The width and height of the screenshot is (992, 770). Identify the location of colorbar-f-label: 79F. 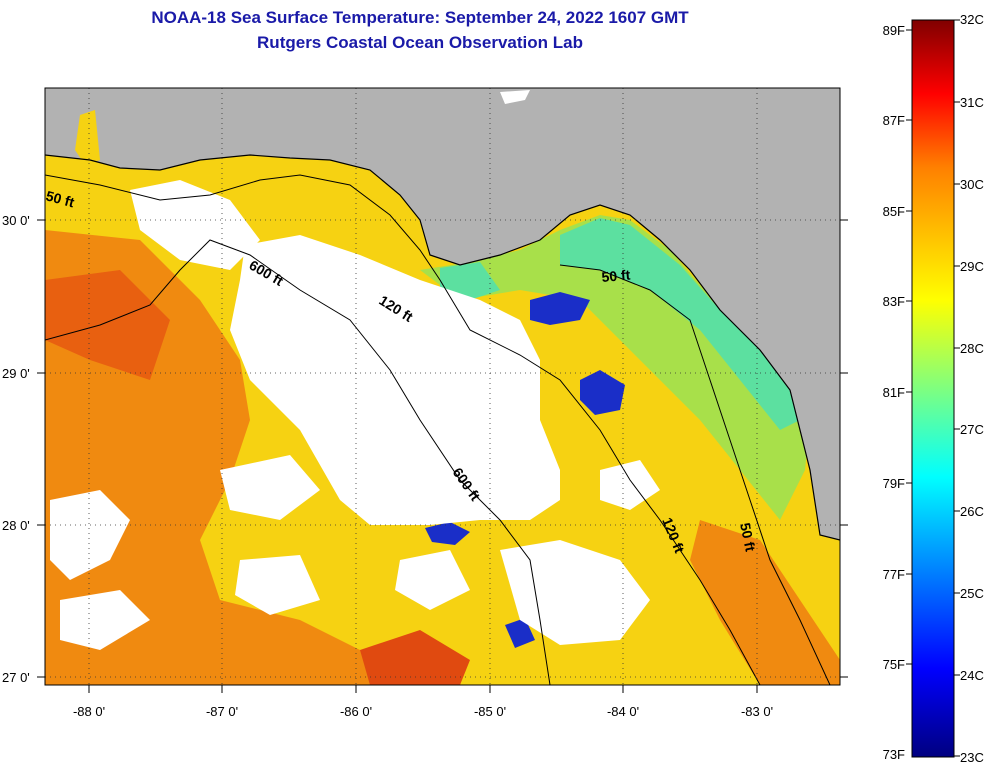
(894, 483).